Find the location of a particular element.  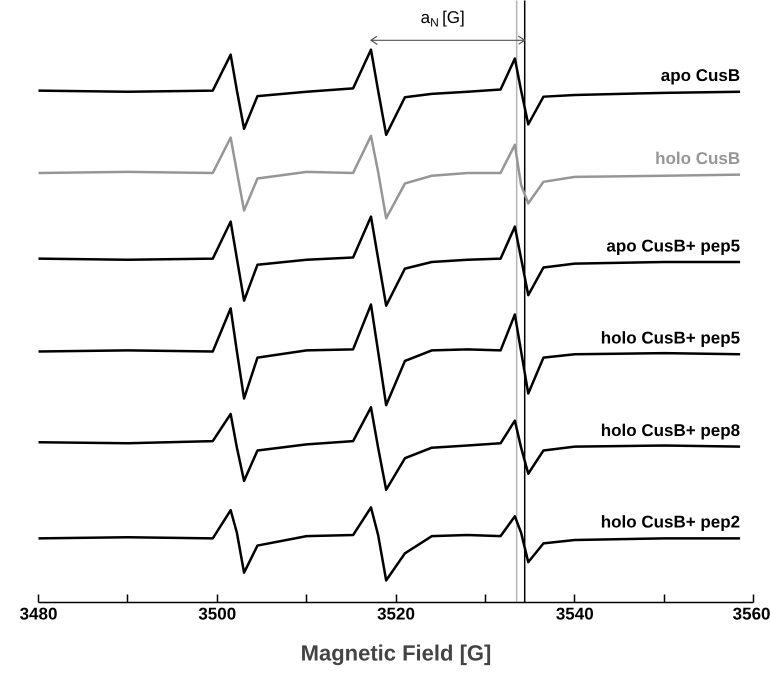

series-label: holo CusB+ pep8 is located at coordinates (670, 430).